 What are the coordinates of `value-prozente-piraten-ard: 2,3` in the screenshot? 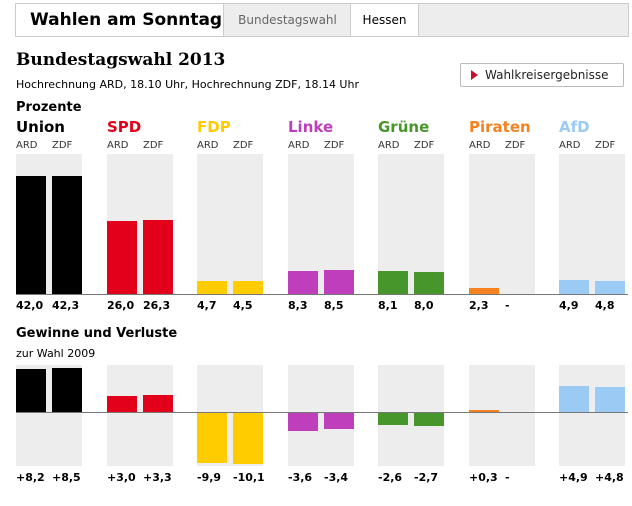 It's located at (479, 305).